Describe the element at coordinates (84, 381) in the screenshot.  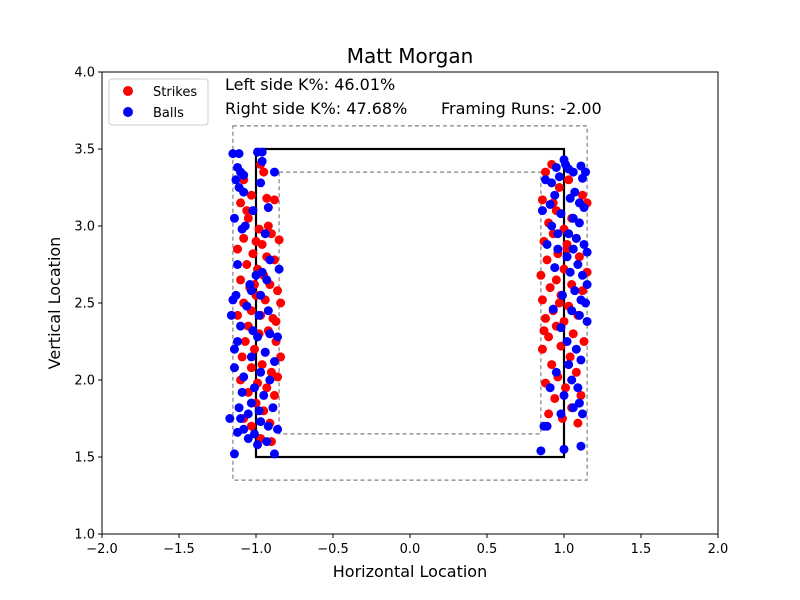
I see `y-tick-label: 2.0` at that location.